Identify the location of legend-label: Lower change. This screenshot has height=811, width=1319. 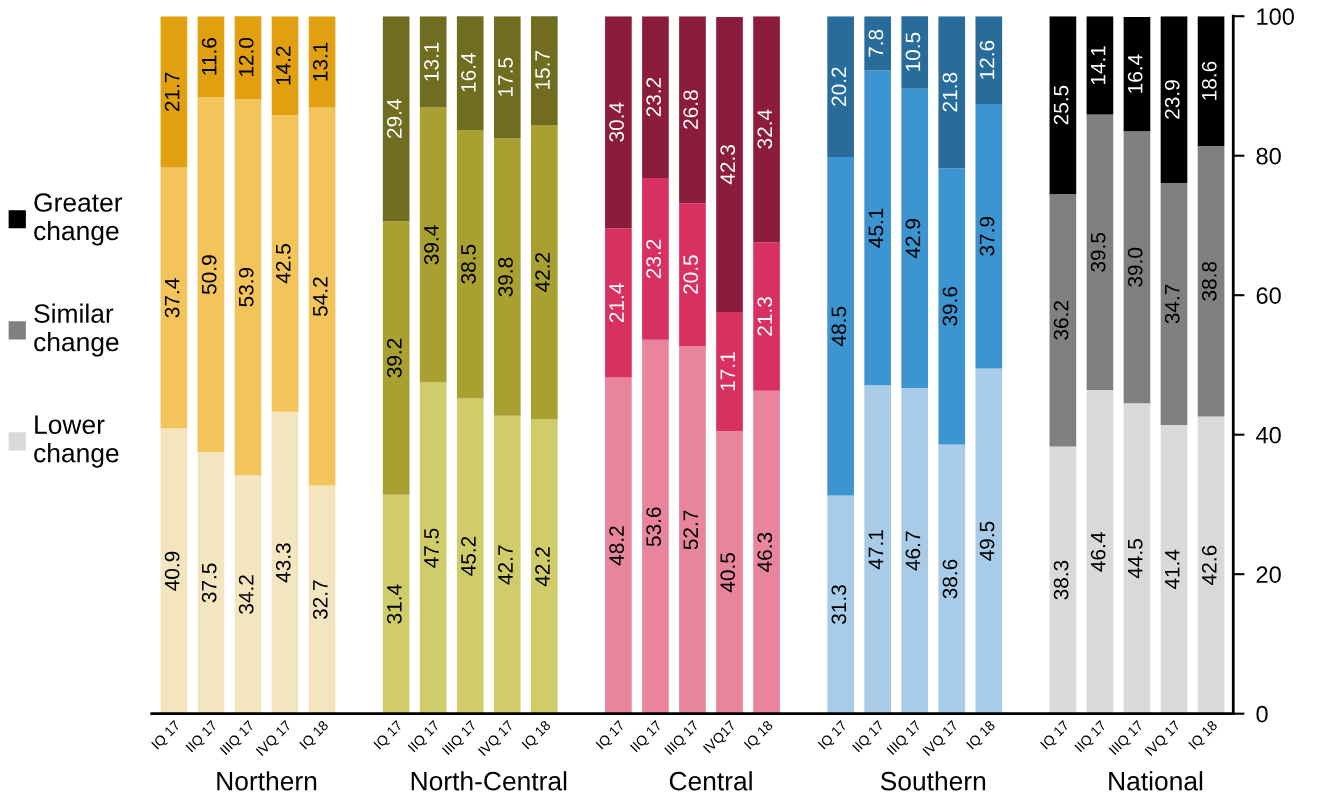
(76, 441).